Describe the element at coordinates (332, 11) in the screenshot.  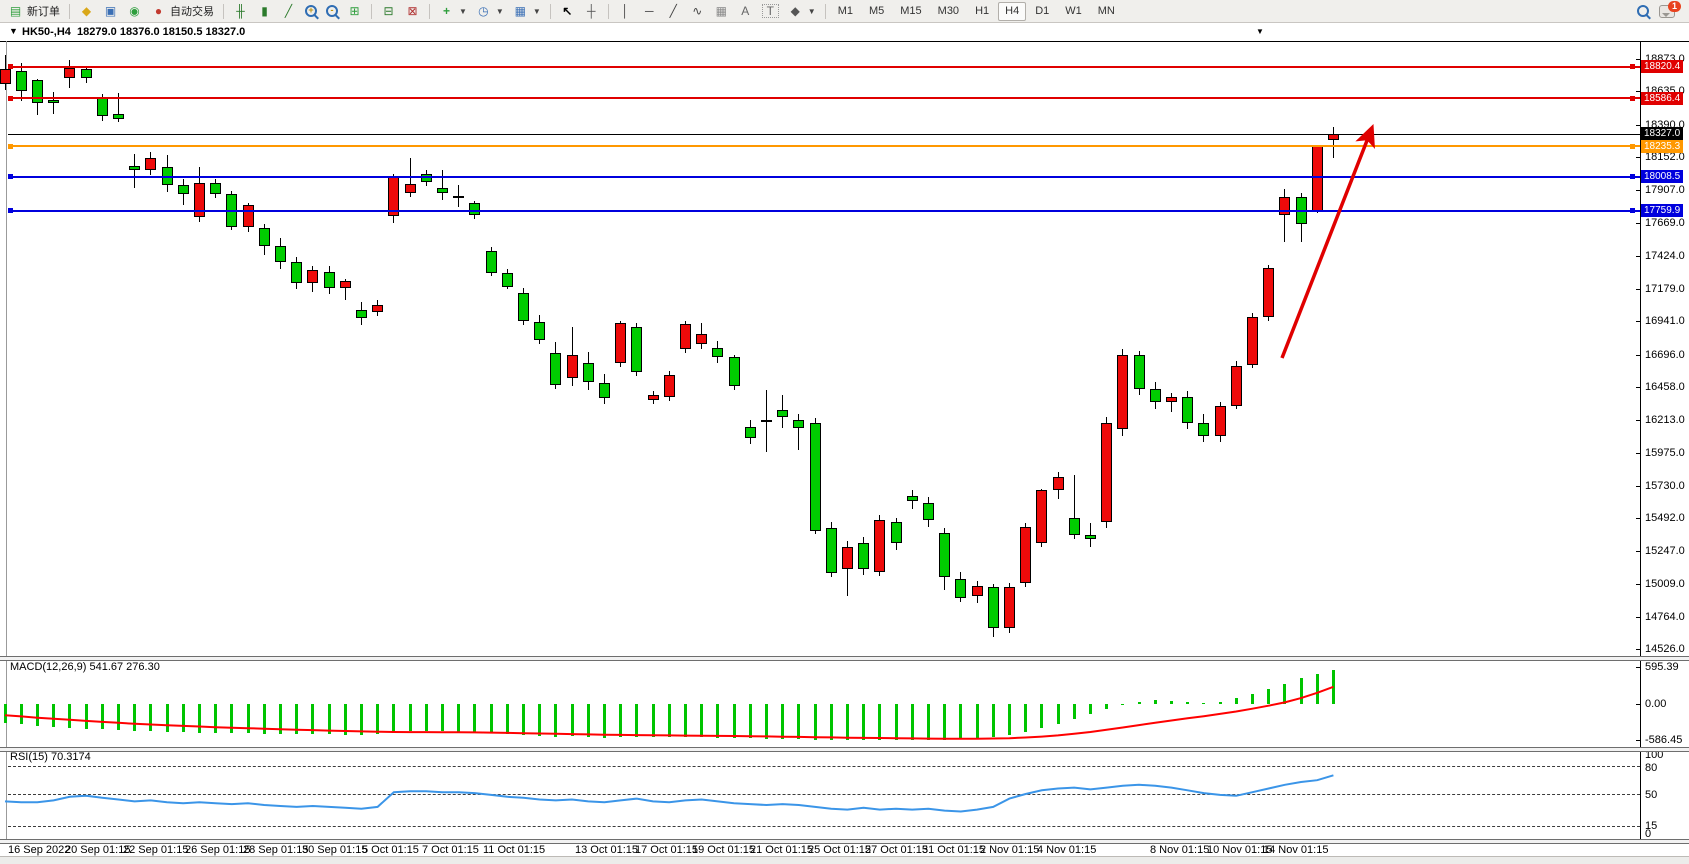
I see `zoom-out-button: -` at that location.